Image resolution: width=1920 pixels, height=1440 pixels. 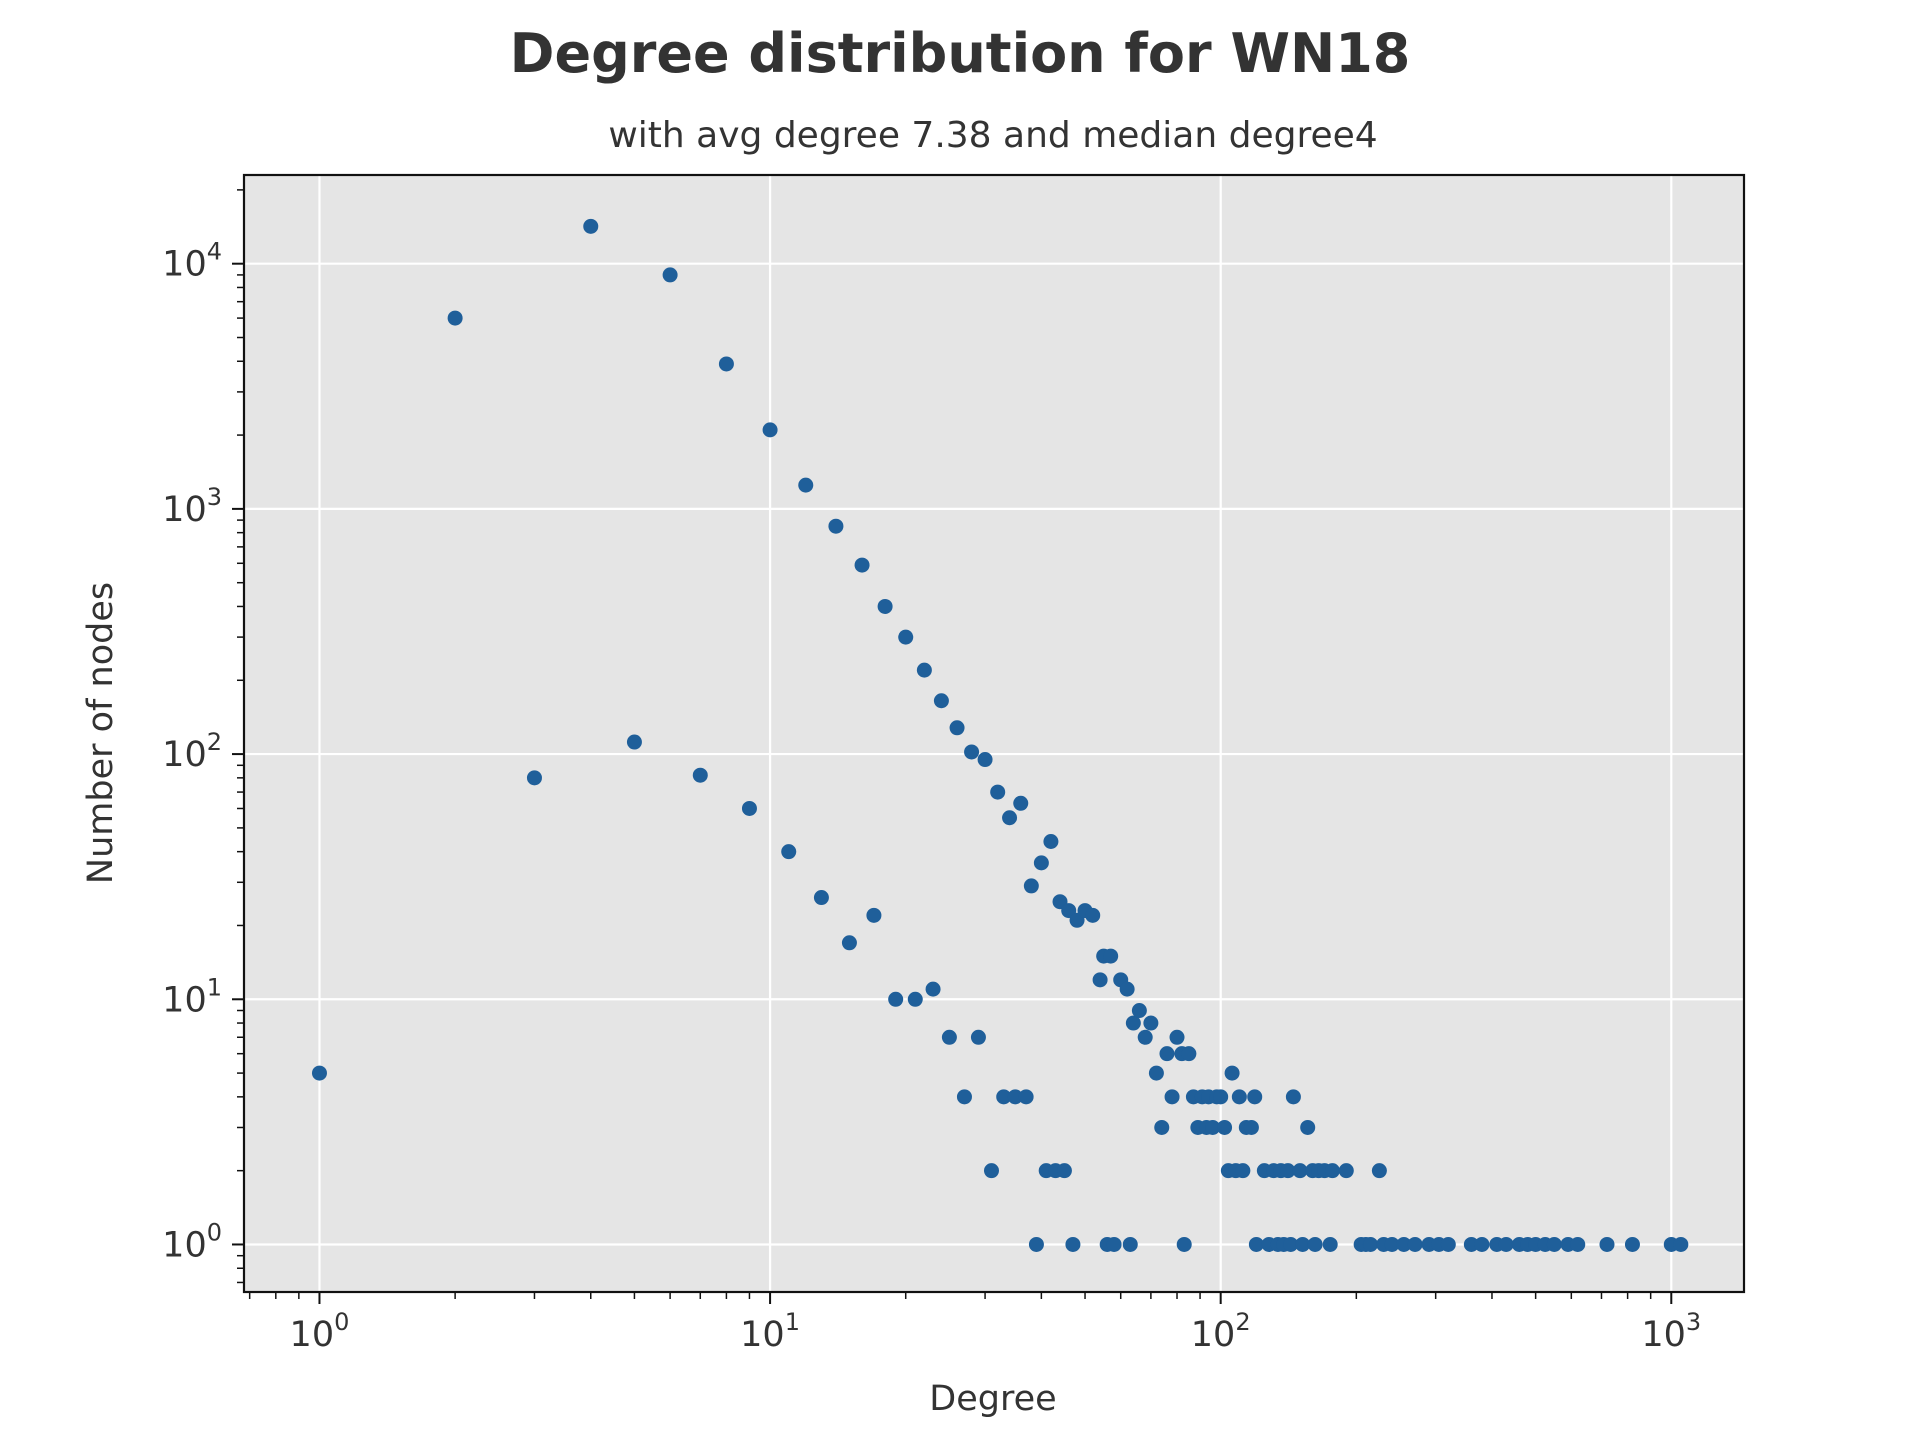 I want to click on x-tick-label: 10¹, so click(x=770, y=1331).